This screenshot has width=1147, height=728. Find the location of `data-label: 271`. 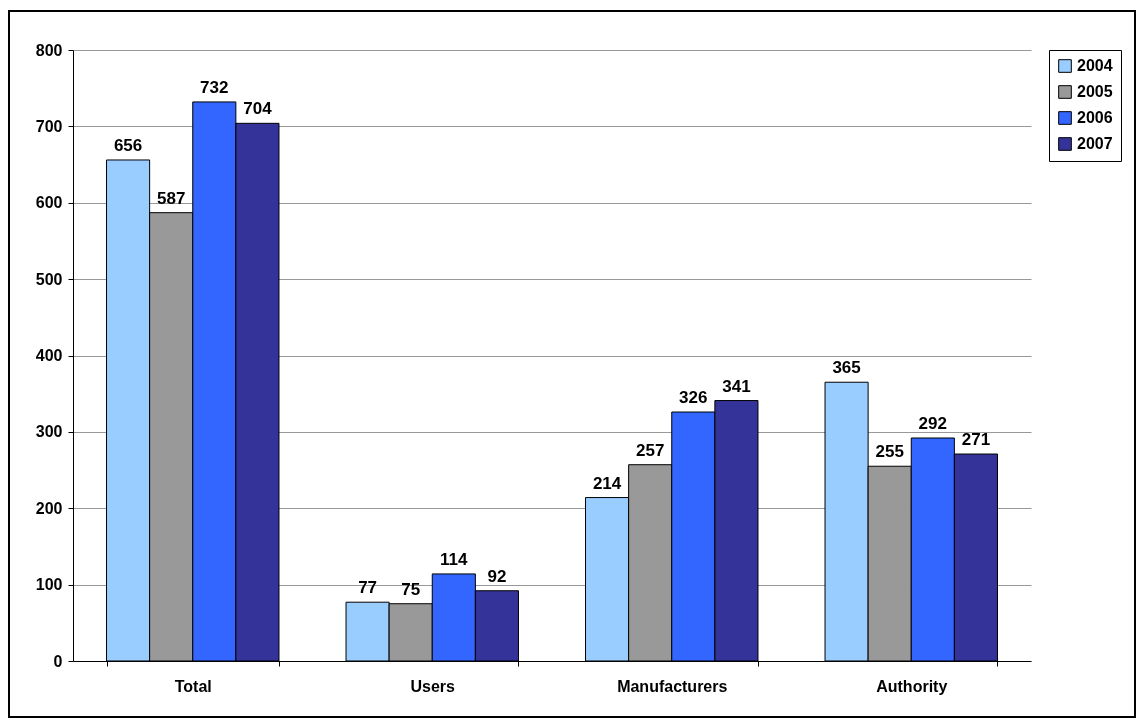

data-label: 271 is located at coordinates (976, 440).